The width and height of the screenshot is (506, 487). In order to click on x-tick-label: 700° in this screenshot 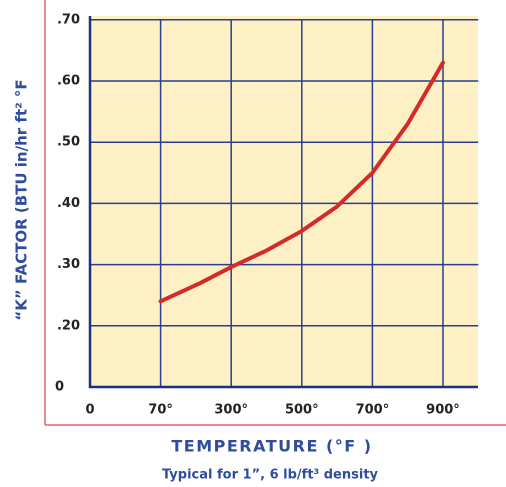, I will do `click(373, 410)`.